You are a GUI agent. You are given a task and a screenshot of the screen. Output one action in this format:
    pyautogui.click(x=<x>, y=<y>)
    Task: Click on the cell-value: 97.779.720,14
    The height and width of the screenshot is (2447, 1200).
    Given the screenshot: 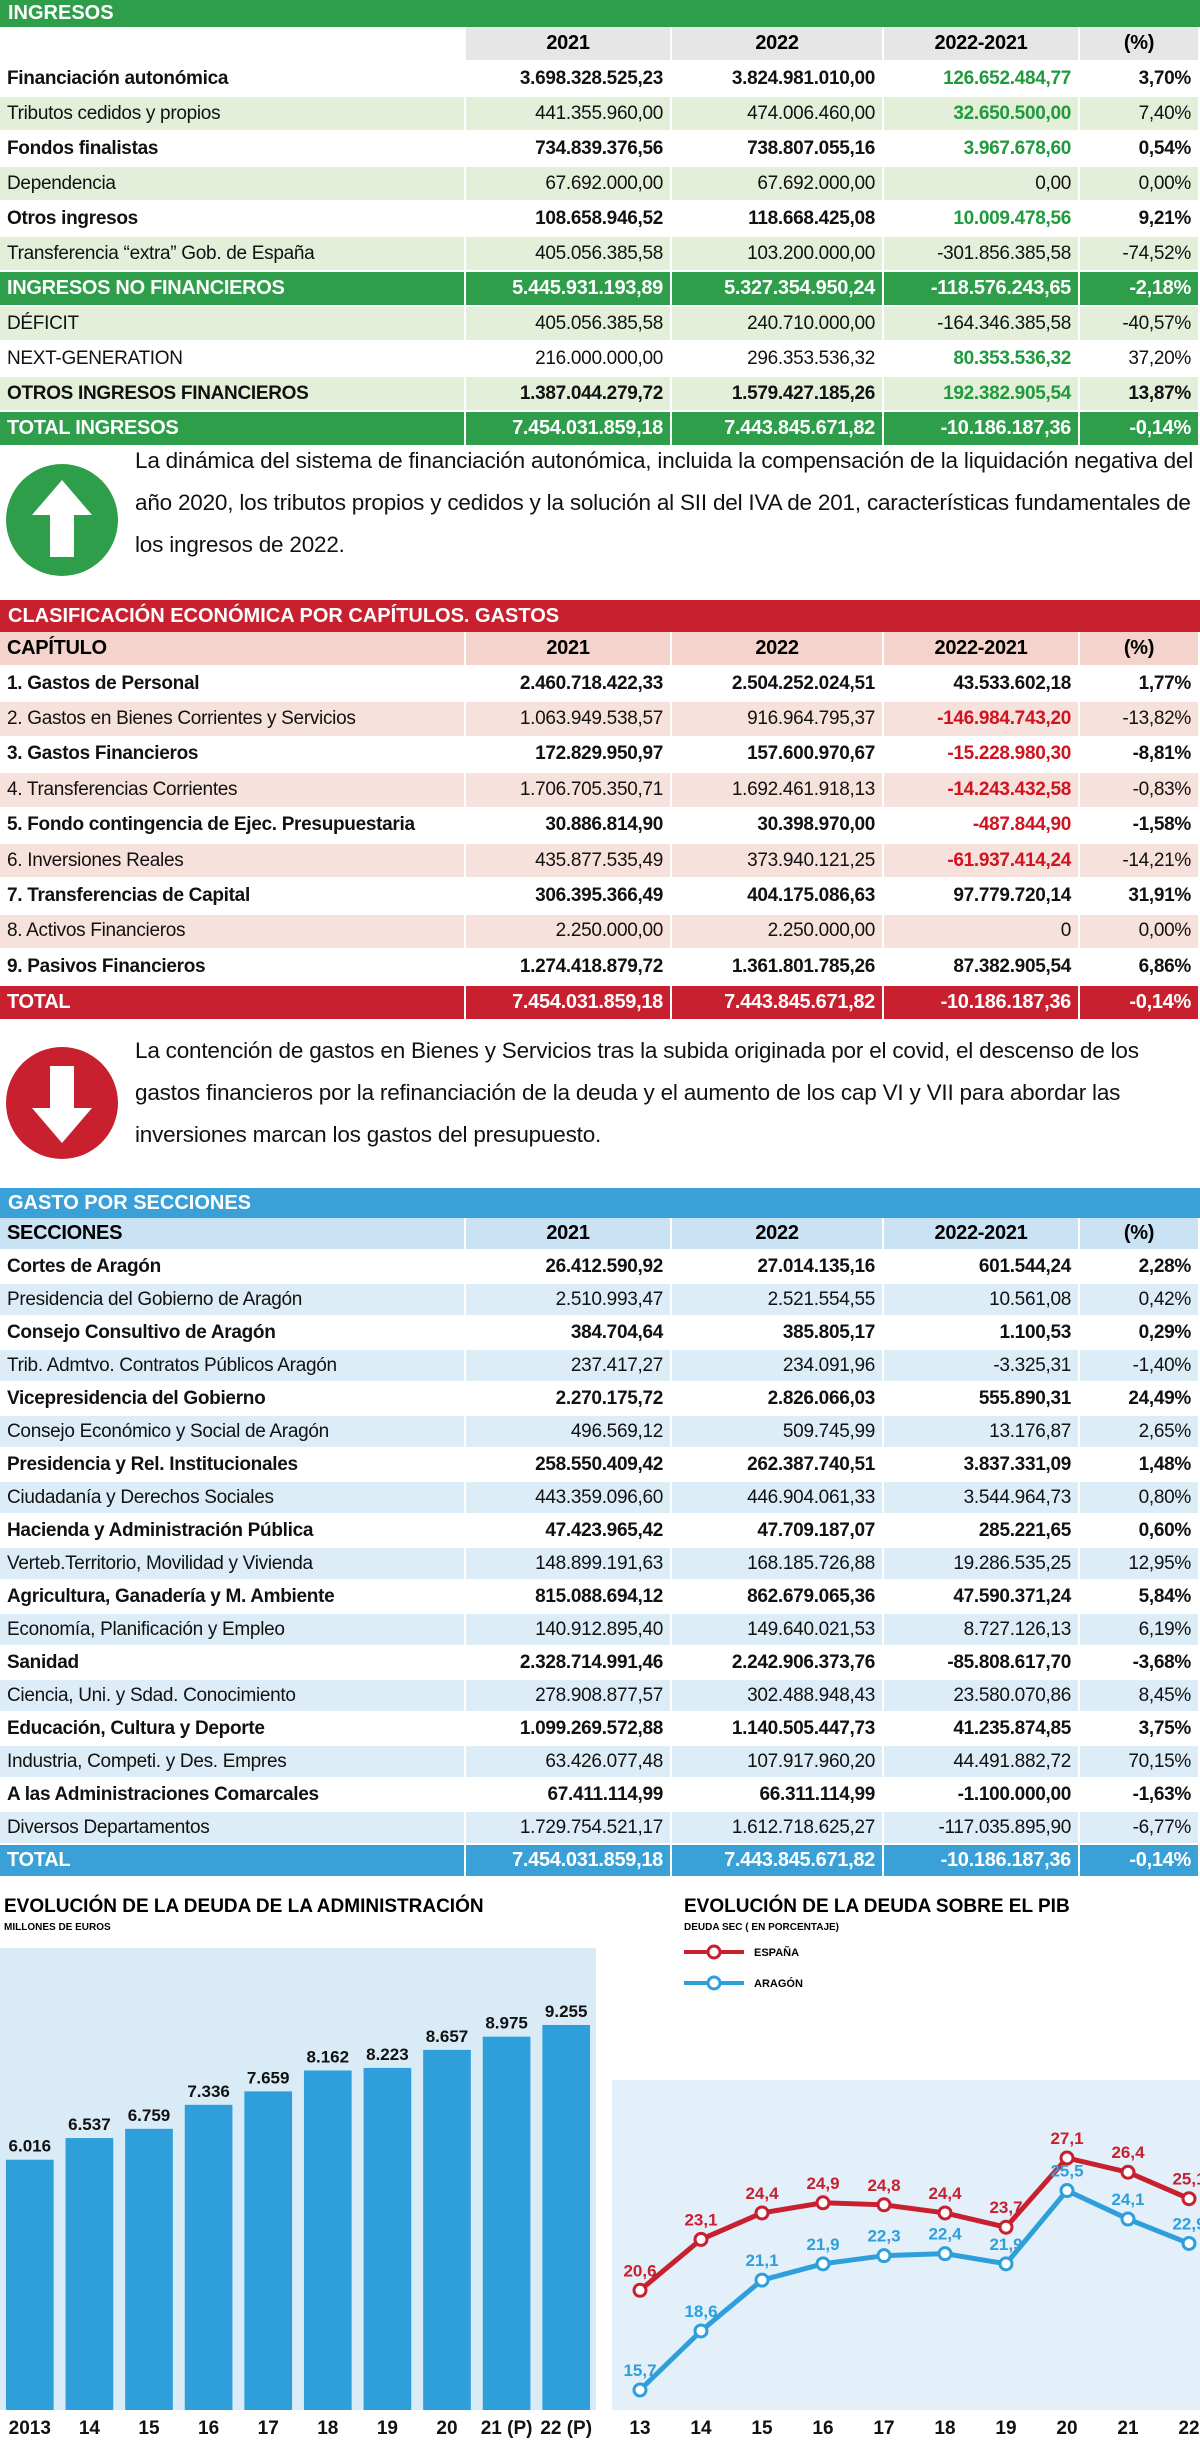 What is the action you would take?
    pyautogui.click(x=982, y=896)
    